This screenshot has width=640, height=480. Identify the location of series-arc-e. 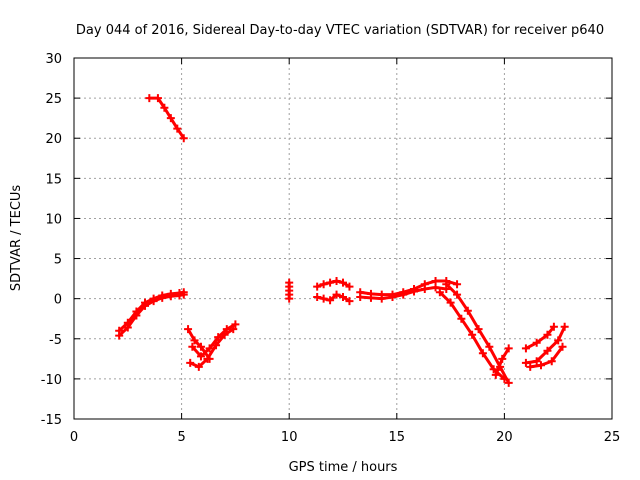
(214, 340).